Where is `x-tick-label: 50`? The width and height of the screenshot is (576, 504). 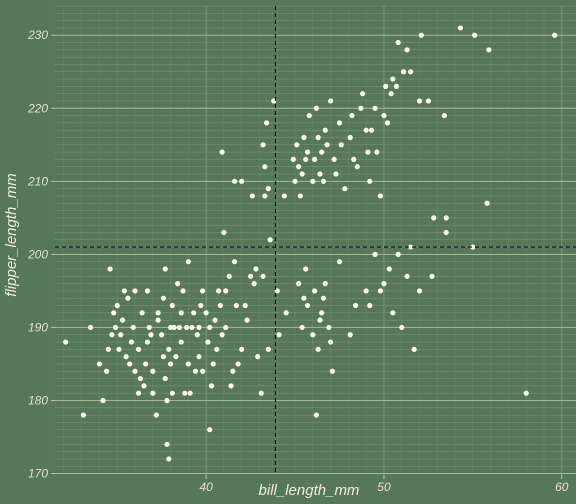 x-tick-label: 50 is located at coordinates (384, 487).